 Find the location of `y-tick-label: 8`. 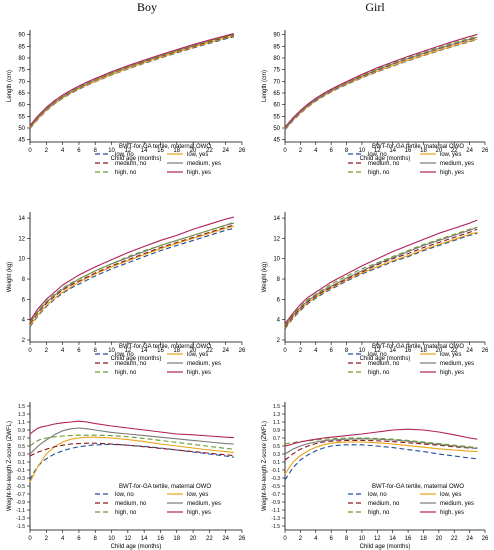

y-tick-label: 8 is located at coordinates (279, 280).